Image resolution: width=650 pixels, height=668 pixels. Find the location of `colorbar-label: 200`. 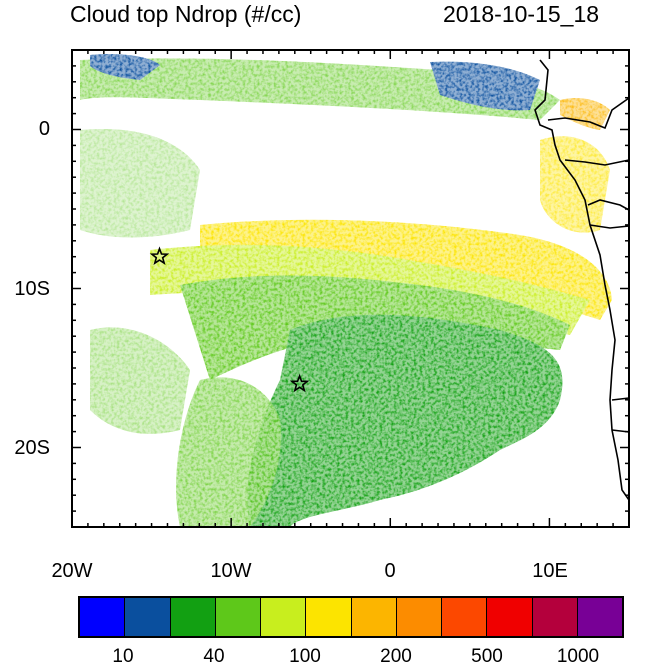

colorbar-label: 200 is located at coordinates (396, 656).